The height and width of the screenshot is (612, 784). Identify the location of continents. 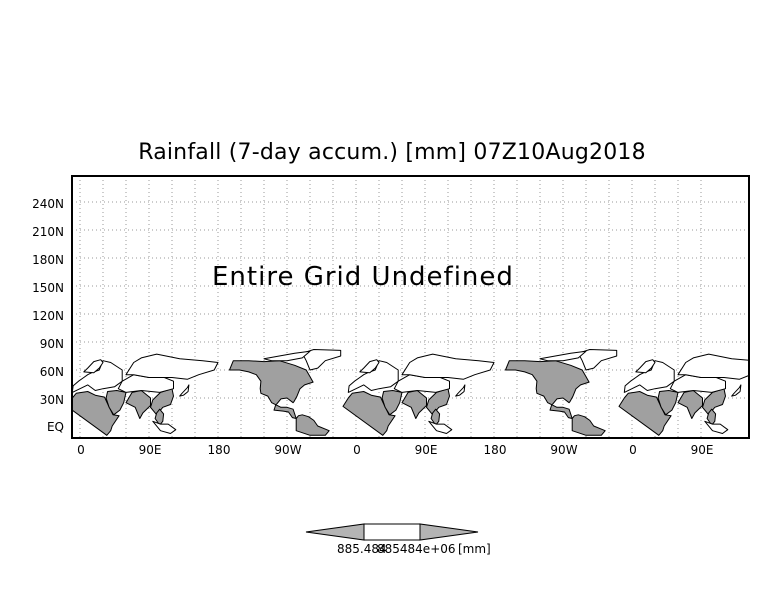
(410, 392).